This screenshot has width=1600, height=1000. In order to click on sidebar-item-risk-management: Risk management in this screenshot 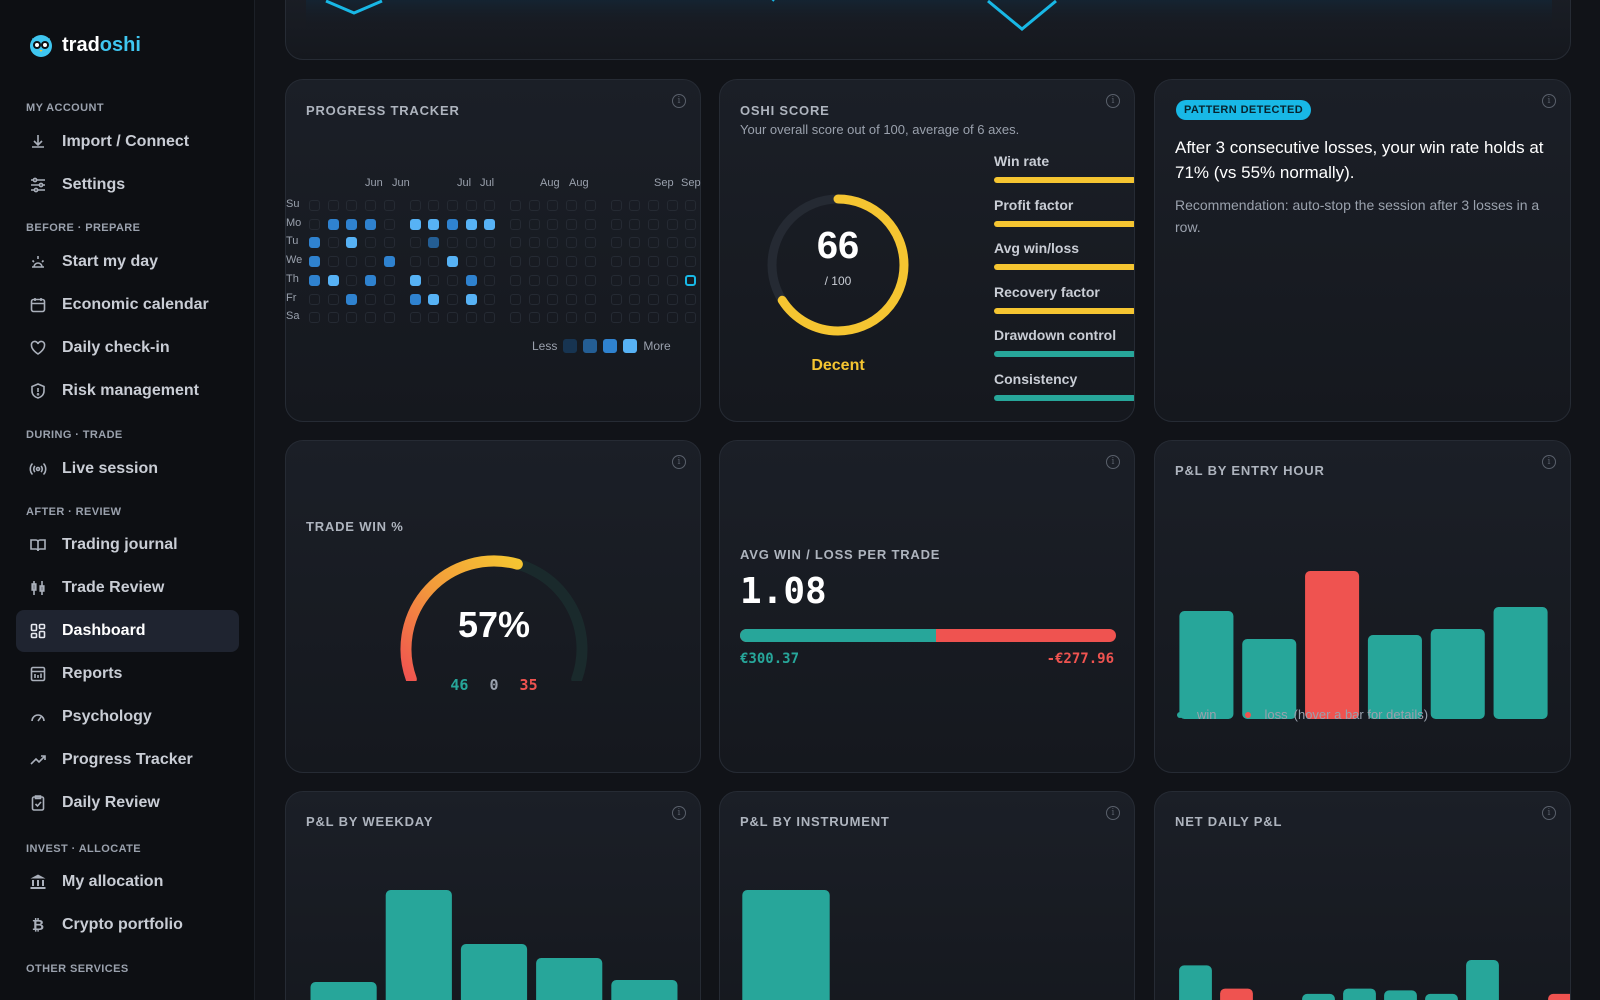, I will do `click(127, 391)`.